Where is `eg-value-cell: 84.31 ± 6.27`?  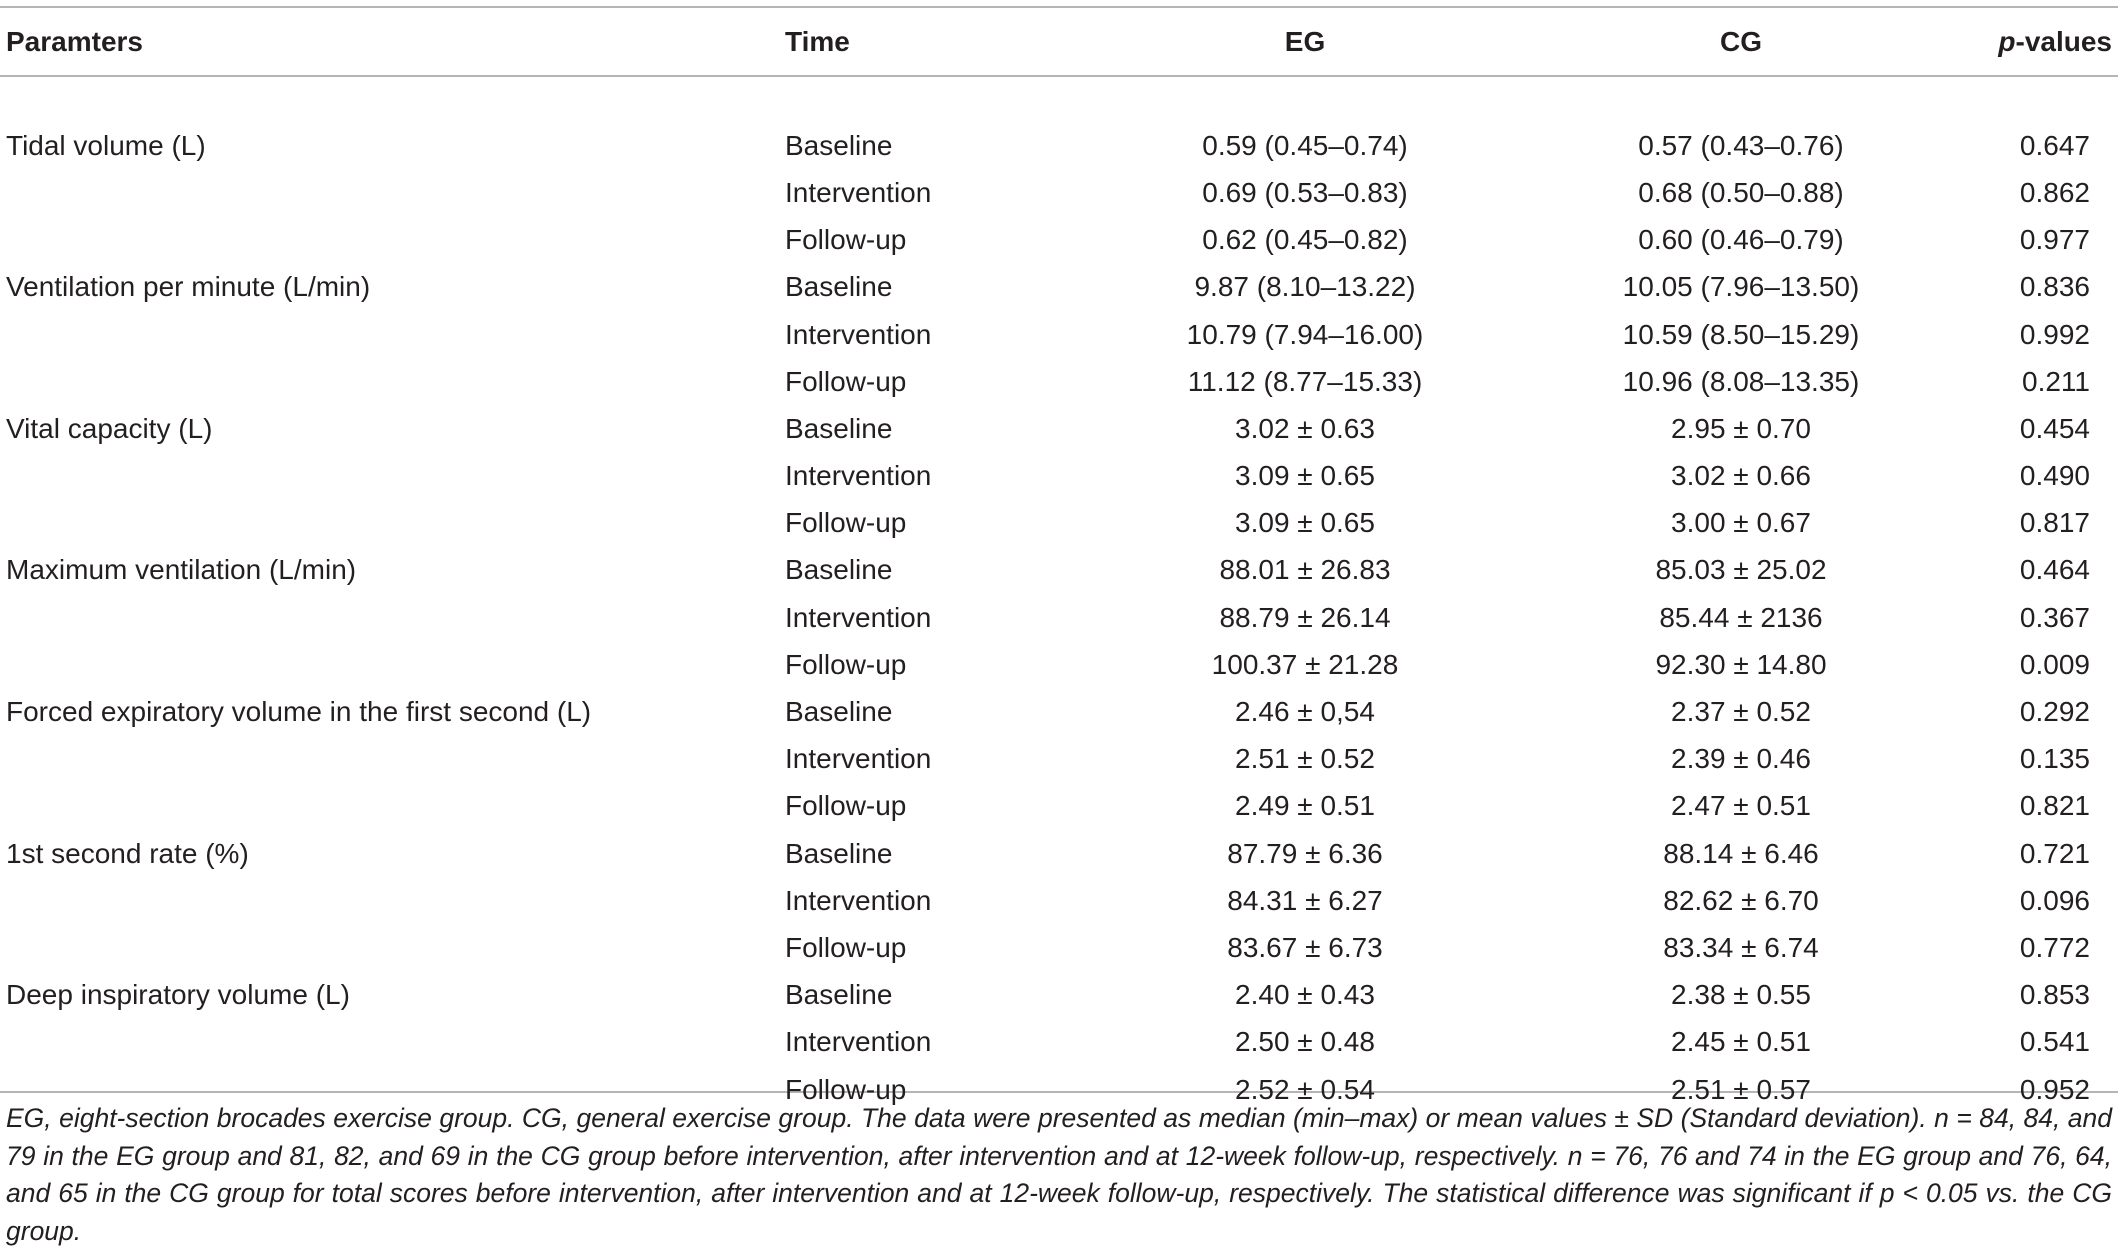 eg-value-cell: 84.31 ± 6.27 is located at coordinates (1305, 900).